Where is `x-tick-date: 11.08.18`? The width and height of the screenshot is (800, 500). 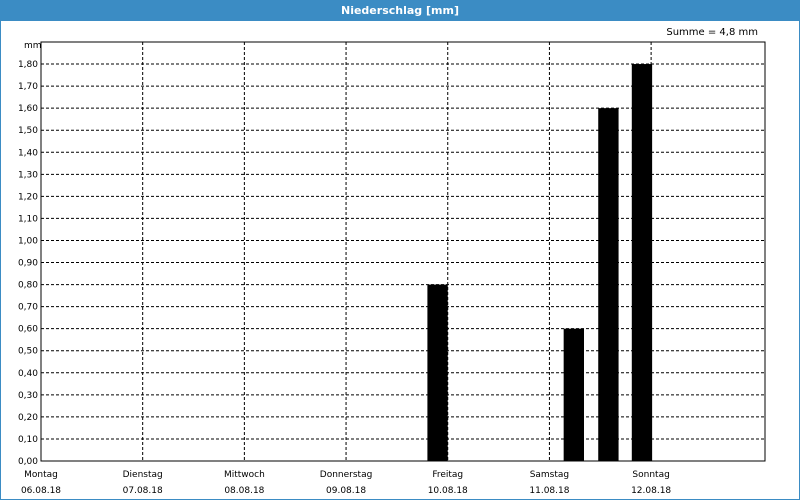 x-tick-date: 11.08.18 is located at coordinates (549, 491).